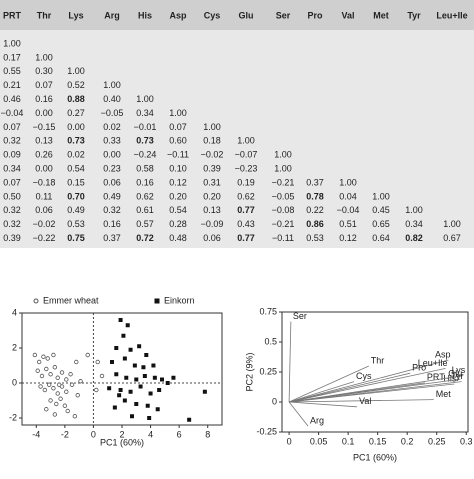 Image resolution: width=474 pixels, height=479 pixels. I want to click on table-cell: 0.51, so click(348, 224).